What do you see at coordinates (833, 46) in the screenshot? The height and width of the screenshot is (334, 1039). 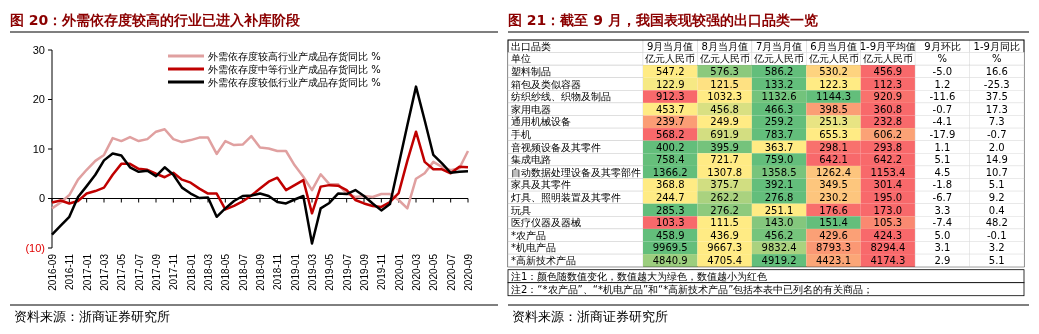 I see `x-tick-label: 6月当月值` at bounding box center [833, 46].